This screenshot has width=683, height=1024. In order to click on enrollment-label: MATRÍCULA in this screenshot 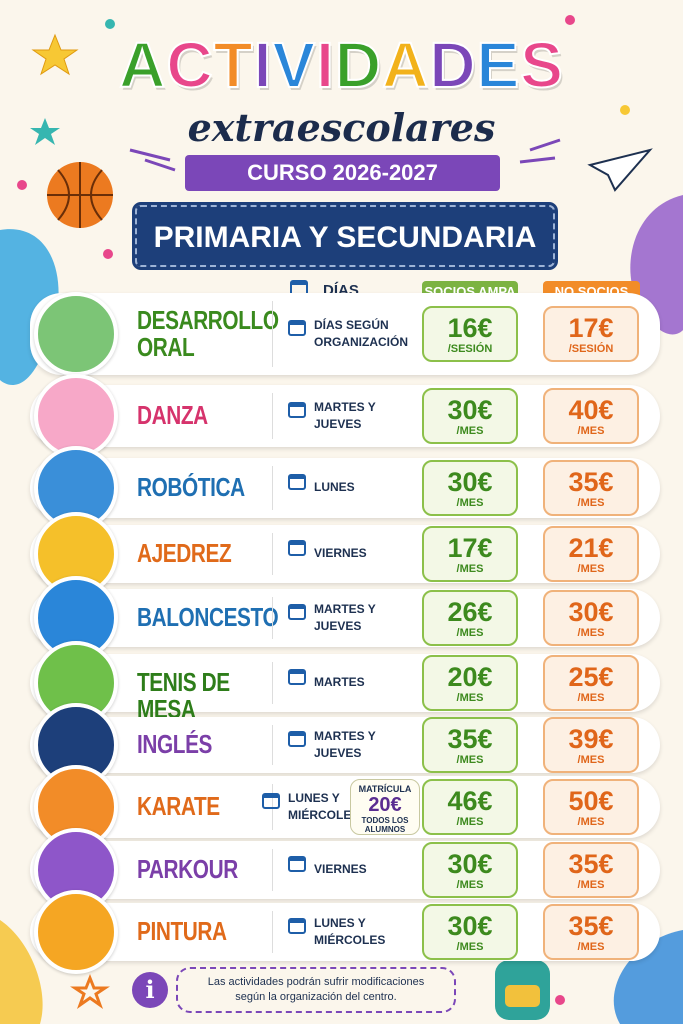, I will do `click(385, 789)`.